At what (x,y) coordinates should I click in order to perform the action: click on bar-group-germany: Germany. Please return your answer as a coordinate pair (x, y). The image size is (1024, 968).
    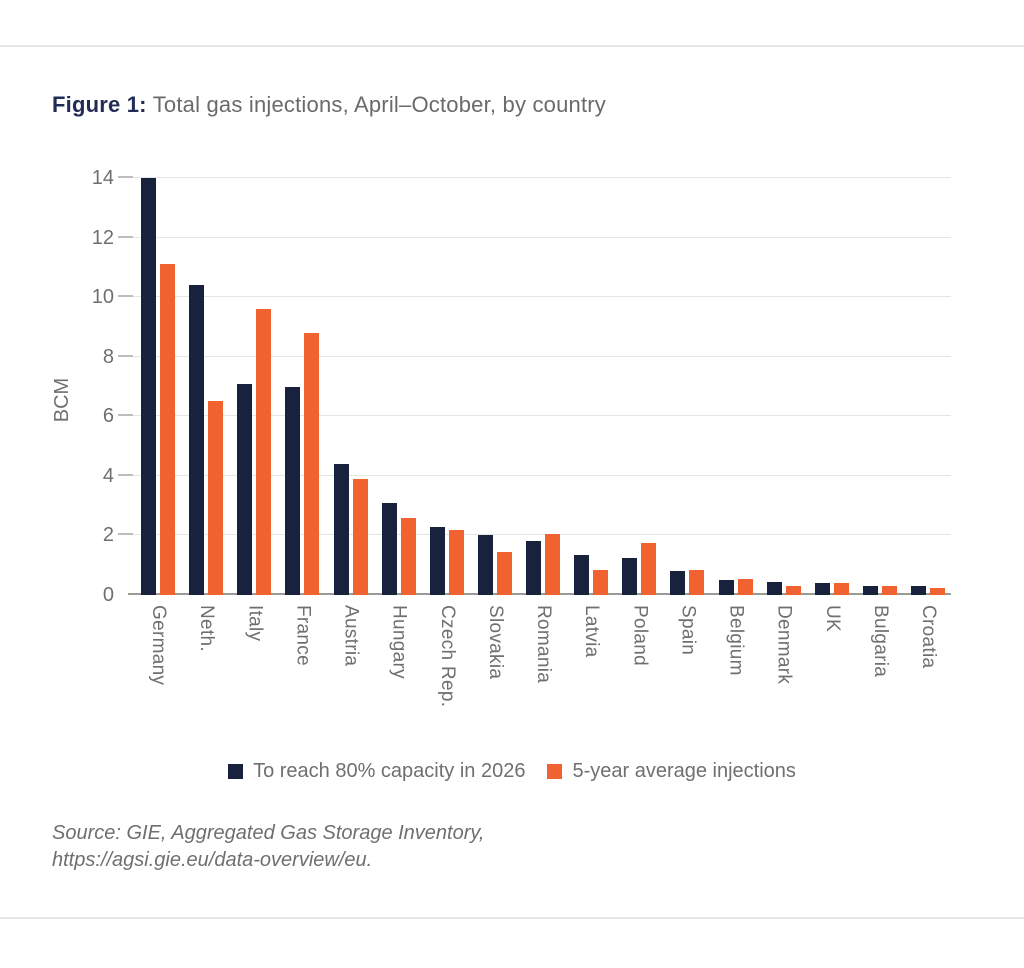
    Looking at the image, I should click on (158, 431).